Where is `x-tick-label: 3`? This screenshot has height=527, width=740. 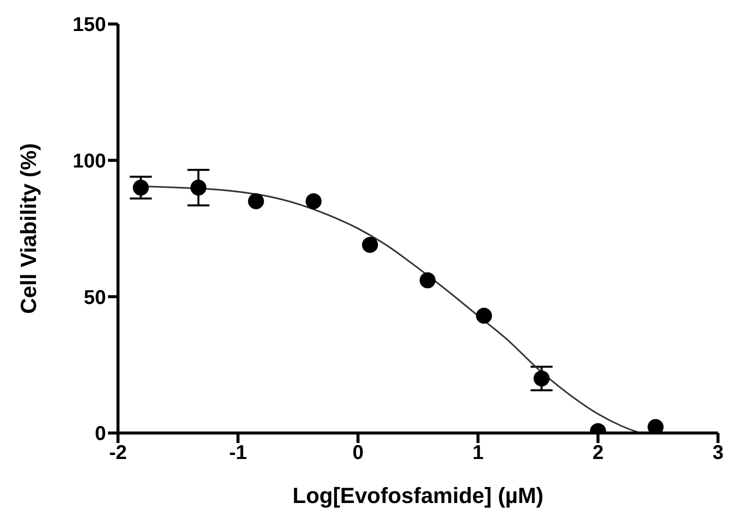 x-tick-label: 3 is located at coordinates (718, 453).